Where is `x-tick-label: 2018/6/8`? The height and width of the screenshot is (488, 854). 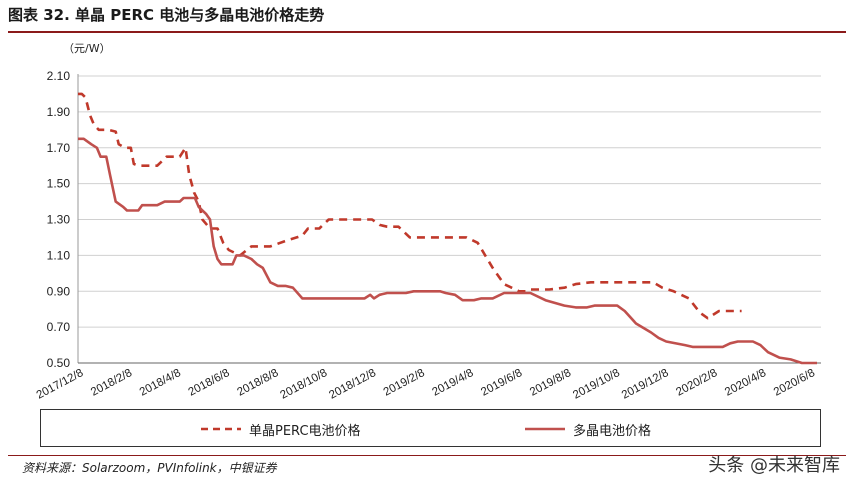 x-tick-label: 2018/6/8 is located at coordinates (209, 383).